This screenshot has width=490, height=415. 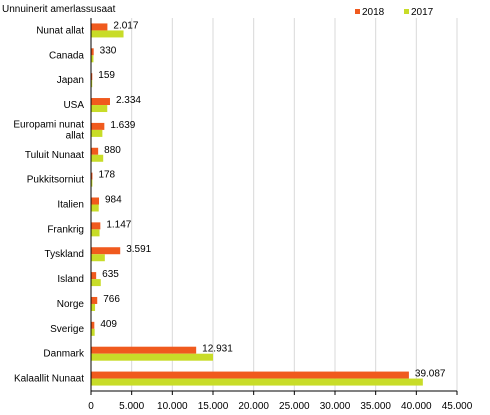 What do you see at coordinates (55, 180) in the screenshot?
I see `category-label: Pukkitsorniut` at bounding box center [55, 180].